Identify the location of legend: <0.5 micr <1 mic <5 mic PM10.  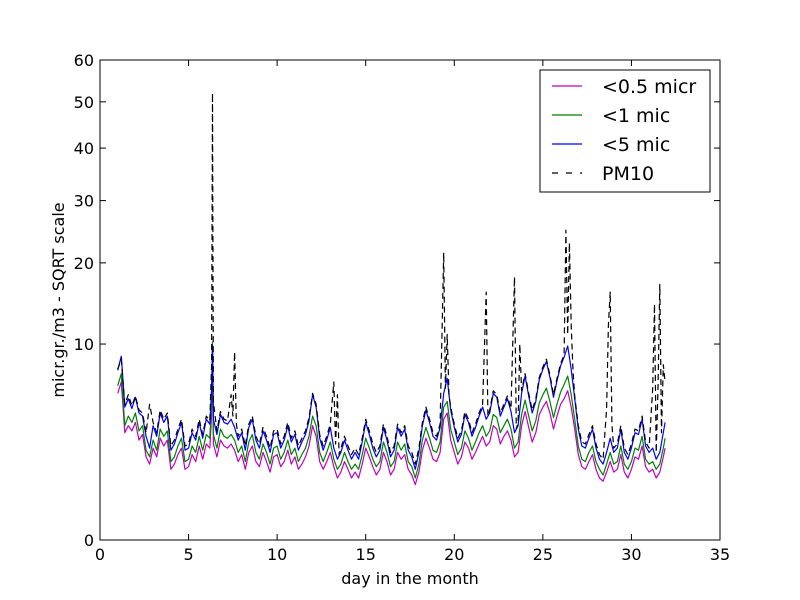
(625, 131).